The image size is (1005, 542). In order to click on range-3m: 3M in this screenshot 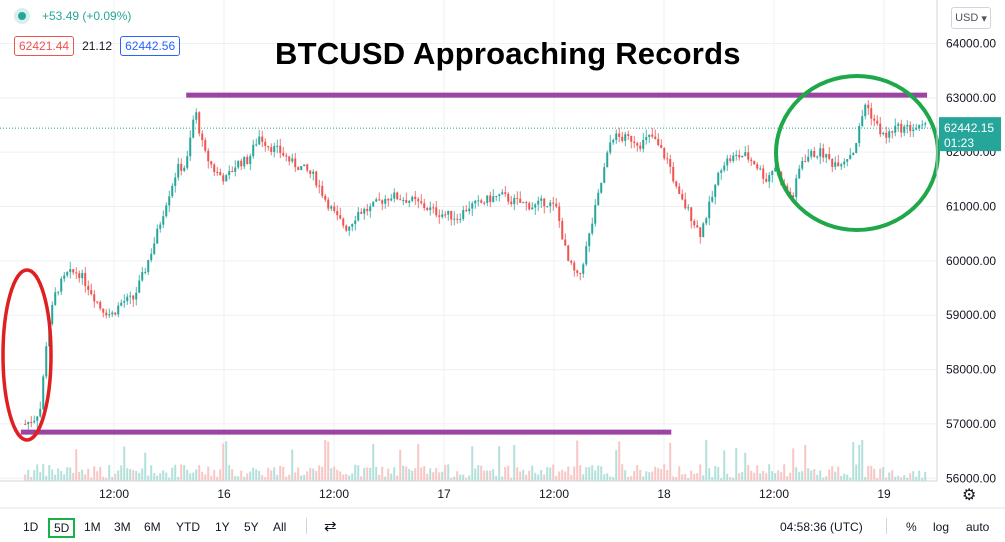, I will do `click(122, 527)`.